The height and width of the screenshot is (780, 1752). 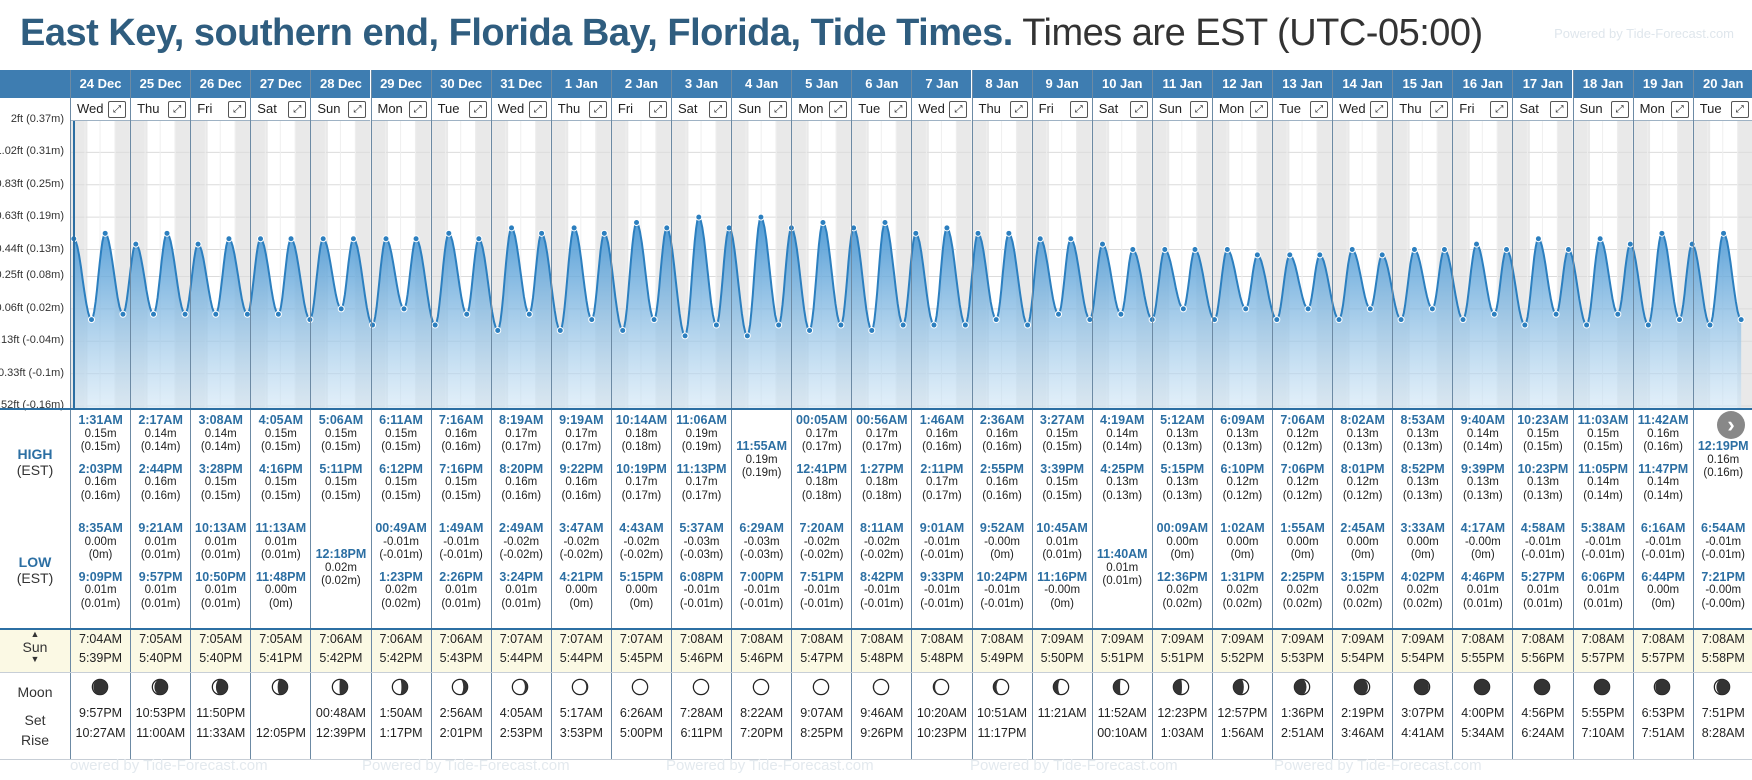 I want to click on sun-times: 7:04AM 5:39PM, so click(x=101, y=650).